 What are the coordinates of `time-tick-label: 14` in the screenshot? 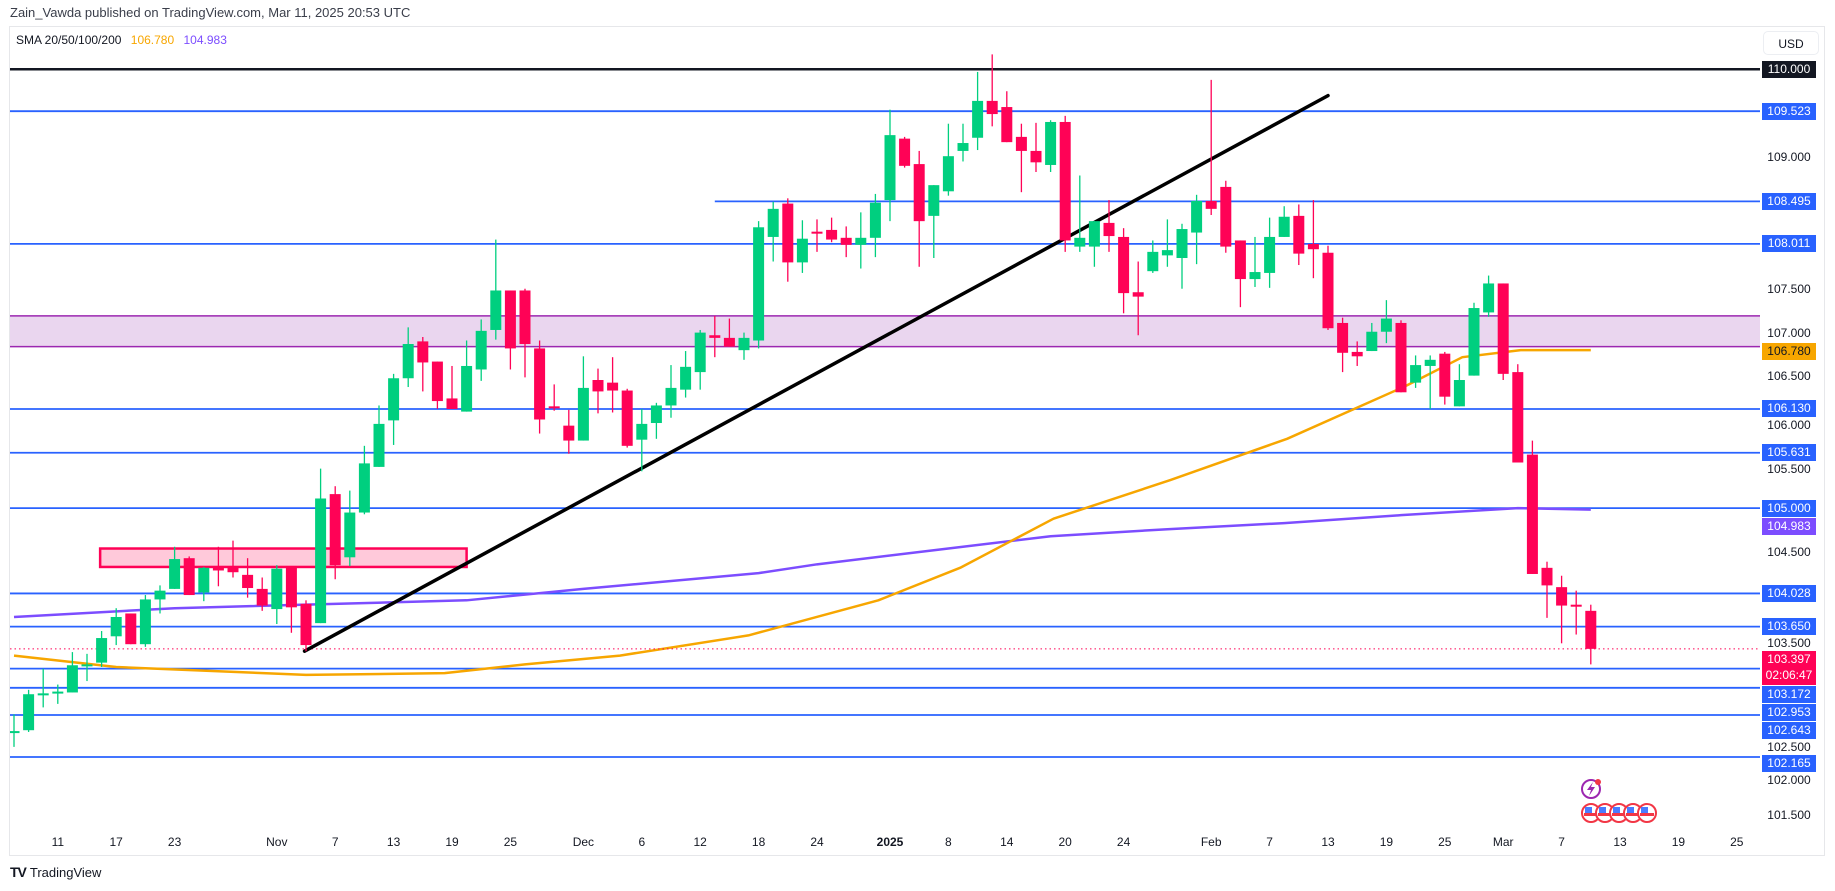 It's located at (1007, 842).